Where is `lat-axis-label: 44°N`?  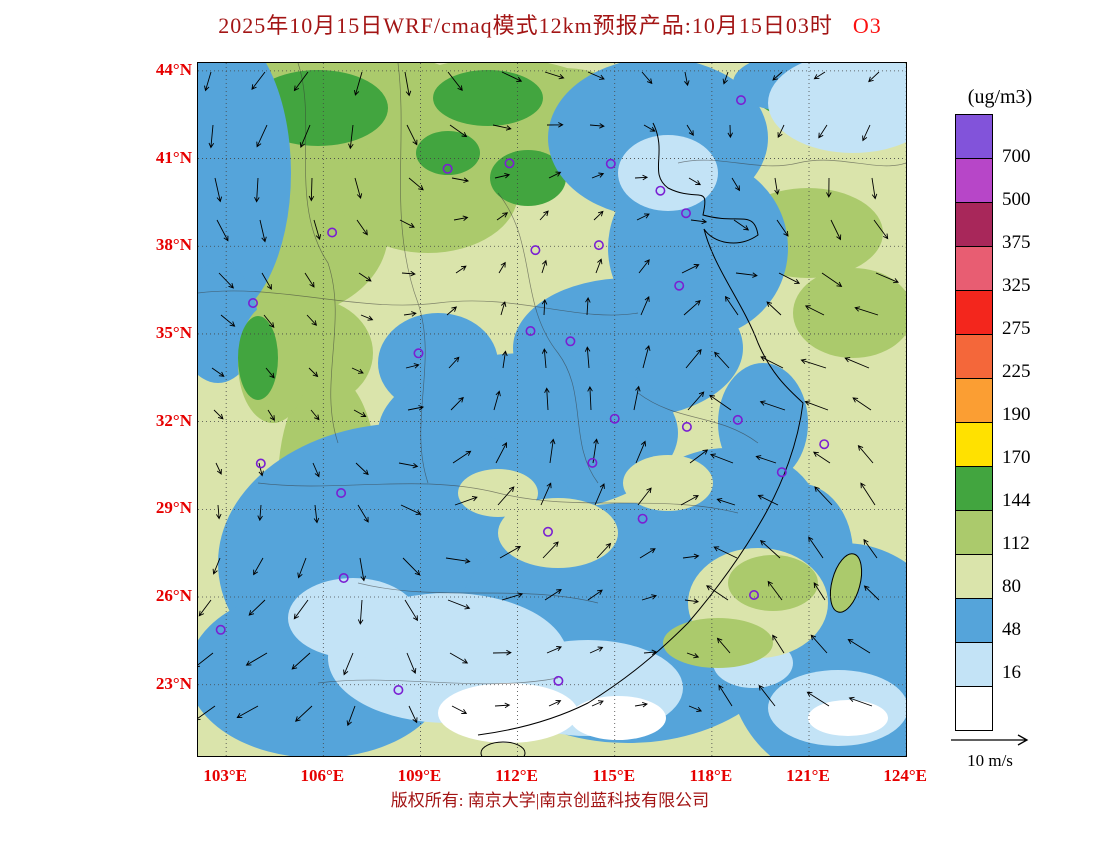 lat-axis-label: 44°N is located at coordinates (173, 69).